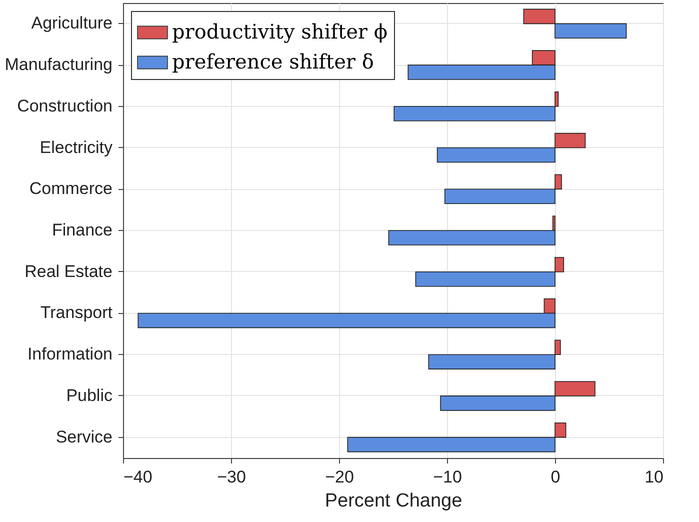 This screenshot has width=699, height=522. Describe the element at coordinates (70, 188) in the screenshot. I see `y-tick-label: Commerce` at that location.